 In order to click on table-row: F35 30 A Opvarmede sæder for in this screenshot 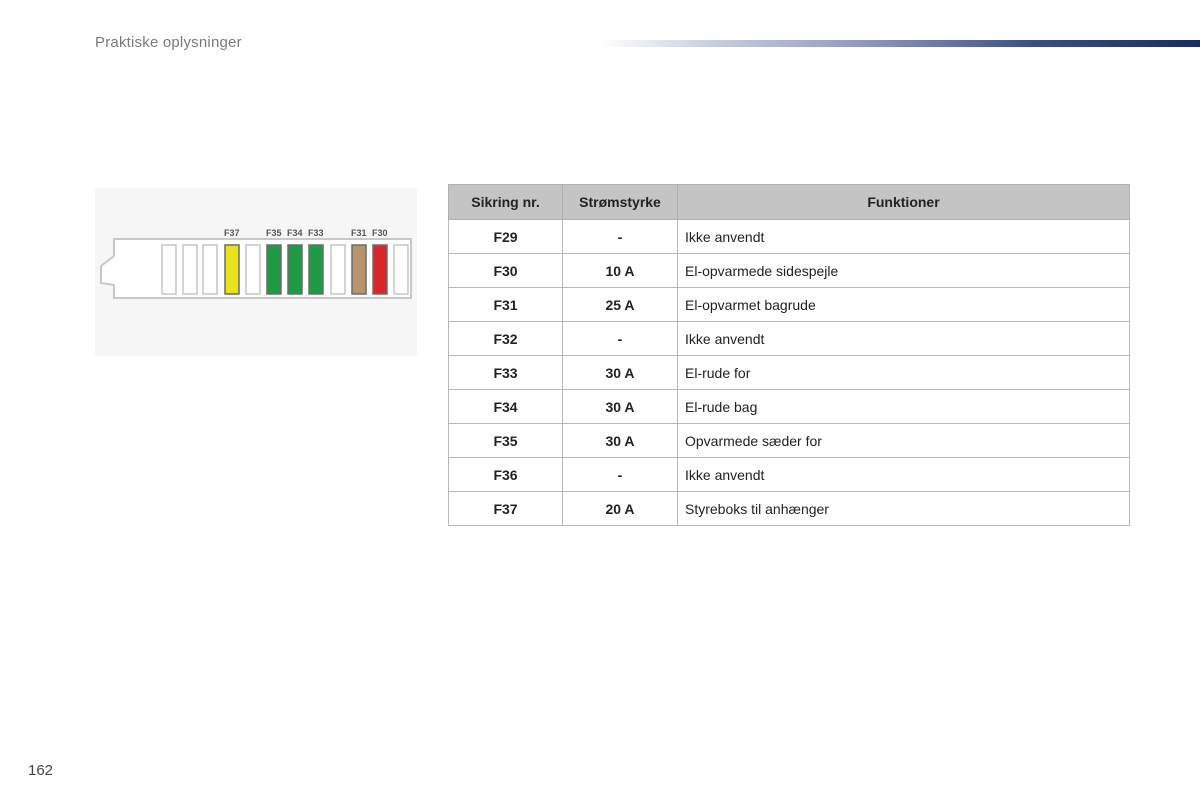, I will do `click(789, 440)`.